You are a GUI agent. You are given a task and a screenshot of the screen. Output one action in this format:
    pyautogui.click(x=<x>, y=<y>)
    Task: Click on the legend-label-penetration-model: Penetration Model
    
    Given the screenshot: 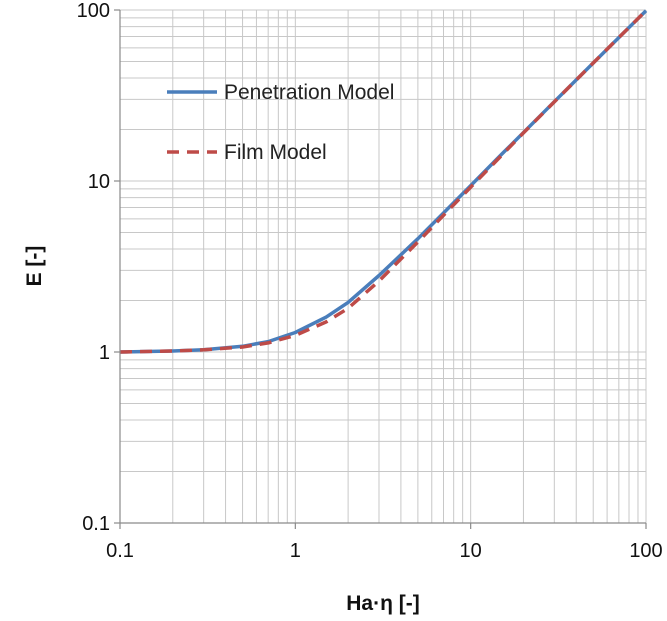 What is the action you would take?
    pyautogui.click(x=309, y=92)
    